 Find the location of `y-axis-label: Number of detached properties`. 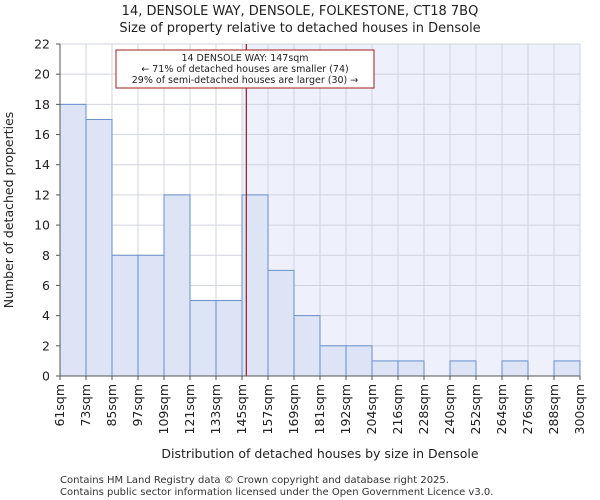

y-axis-label: Number of detached properties is located at coordinates (8, 210).